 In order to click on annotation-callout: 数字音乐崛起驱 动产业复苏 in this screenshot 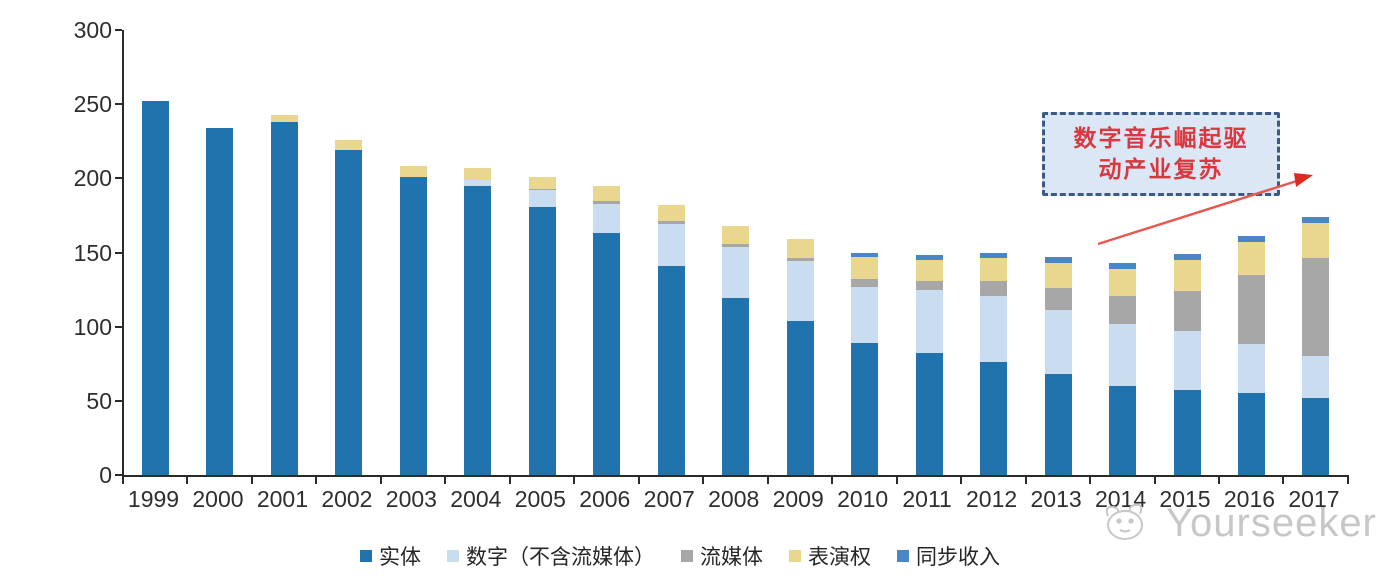, I will do `click(1161, 154)`.